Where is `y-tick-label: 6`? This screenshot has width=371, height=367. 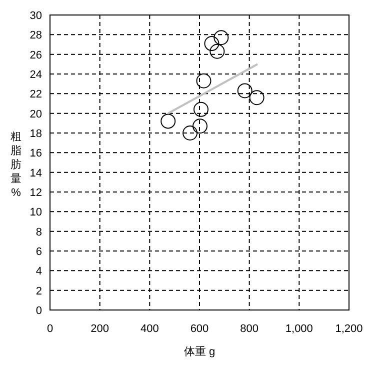
y-tick-label: 6 is located at coordinates (39, 252).